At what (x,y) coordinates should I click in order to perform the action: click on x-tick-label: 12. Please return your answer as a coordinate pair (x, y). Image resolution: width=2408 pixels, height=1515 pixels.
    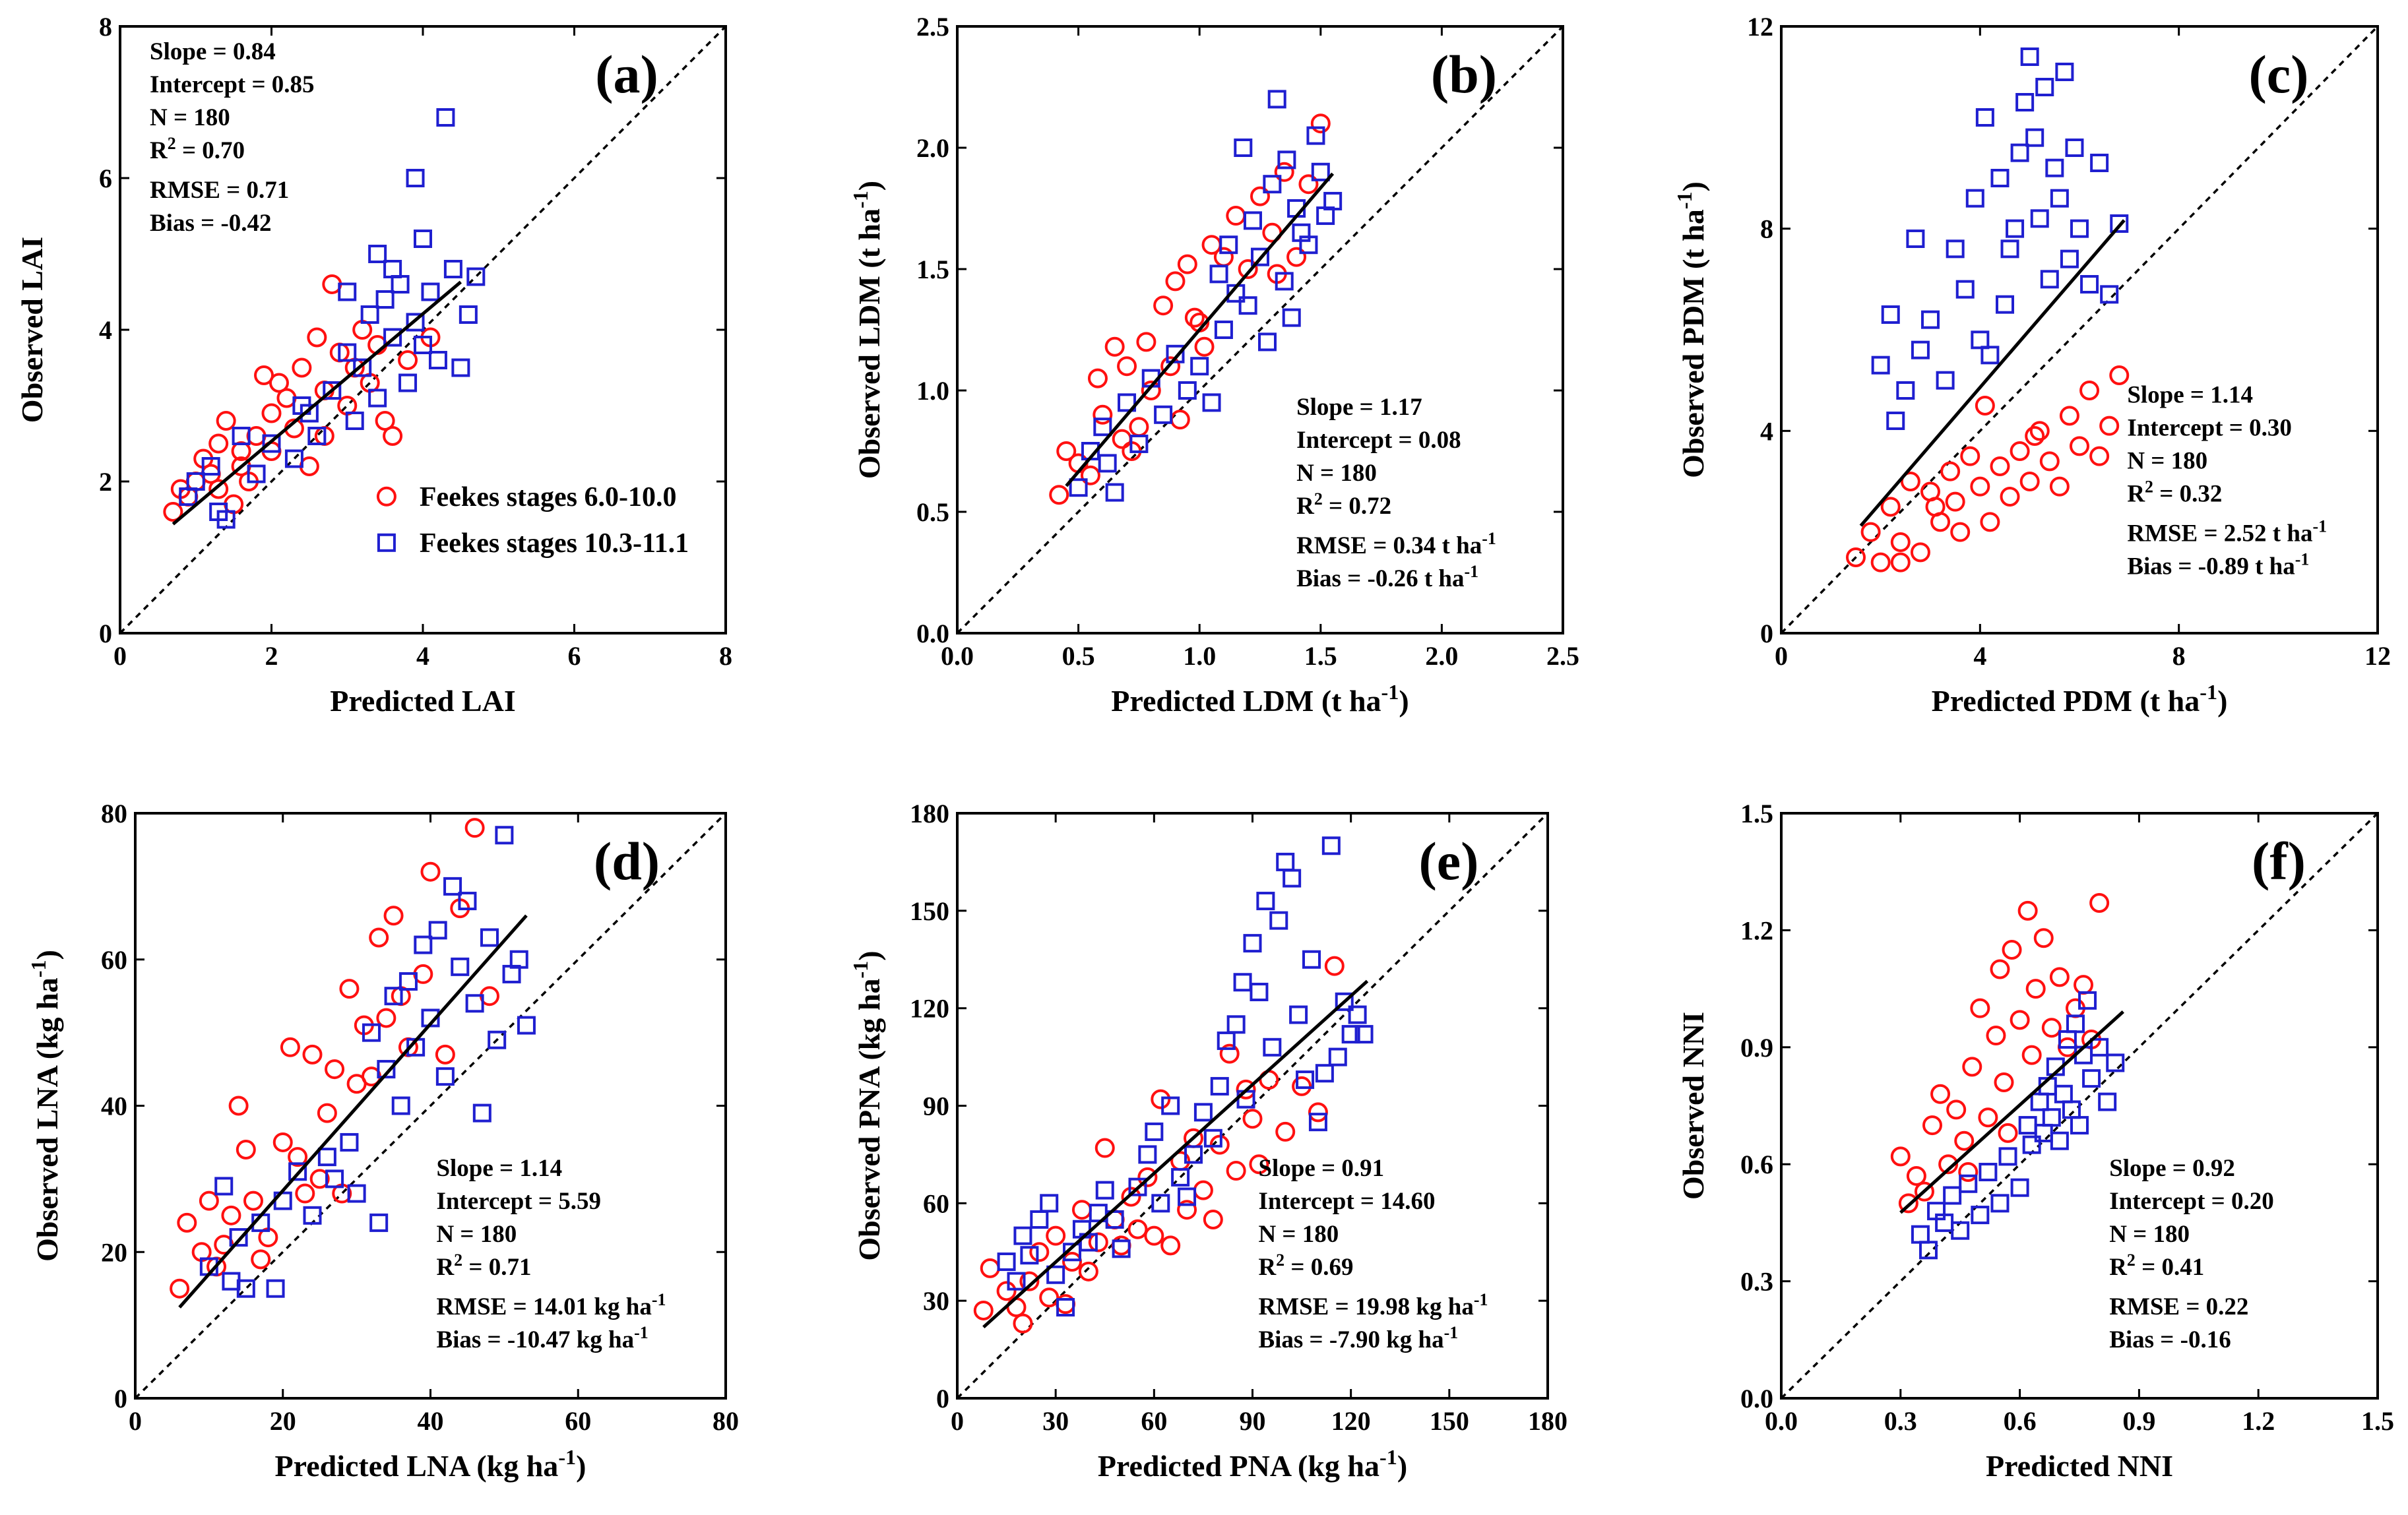
    Looking at the image, I should click on (2377, 656).